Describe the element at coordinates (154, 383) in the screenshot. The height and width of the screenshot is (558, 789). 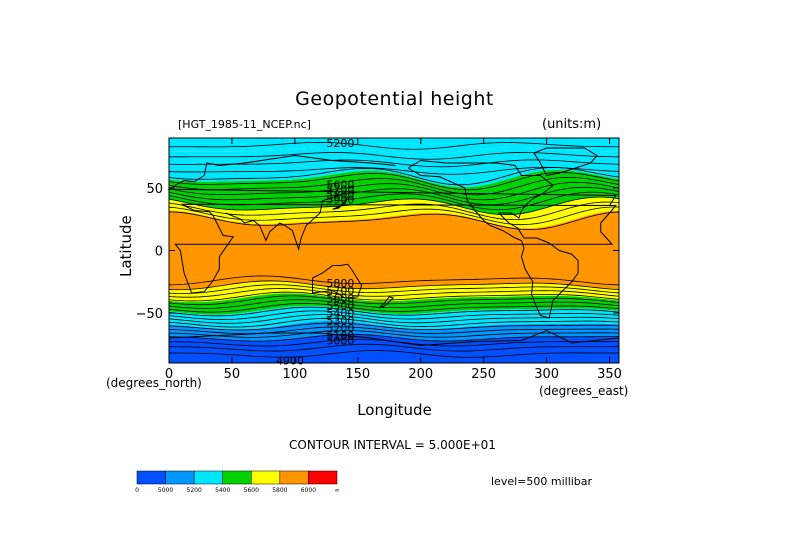
I see `y-units-label: (degrees_north)` at that location.